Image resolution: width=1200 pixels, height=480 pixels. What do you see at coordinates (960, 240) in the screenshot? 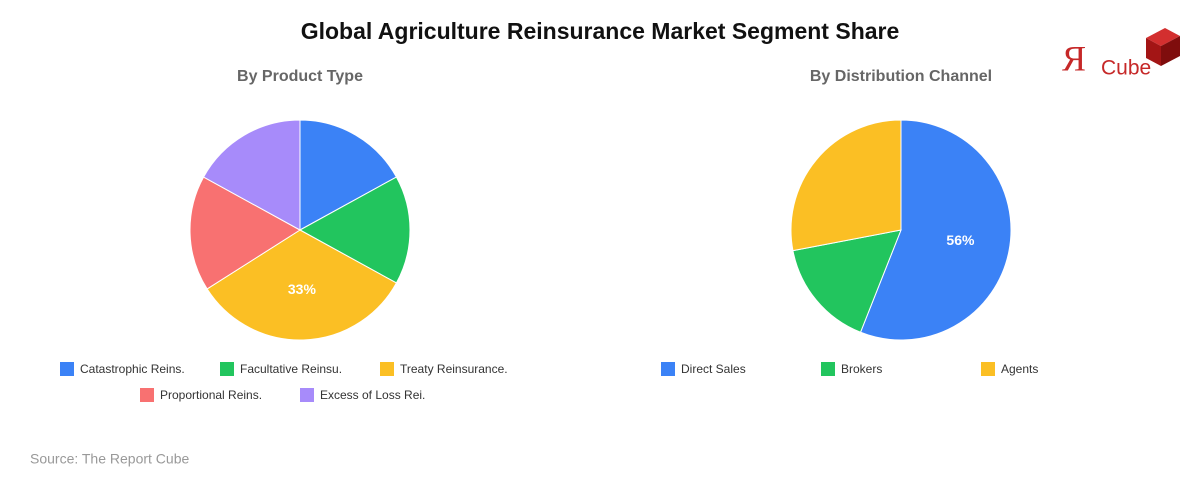
I see `data-label: 56%` at bounding box center [960, 240].